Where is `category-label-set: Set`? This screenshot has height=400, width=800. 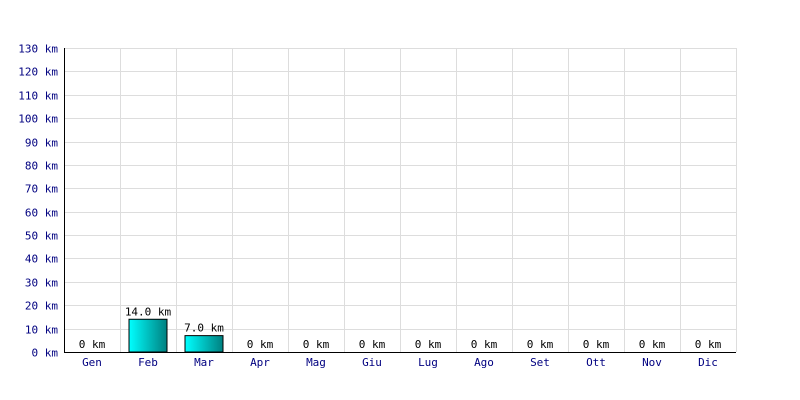
category-label-set: Set is located at coordinates (540, 362).